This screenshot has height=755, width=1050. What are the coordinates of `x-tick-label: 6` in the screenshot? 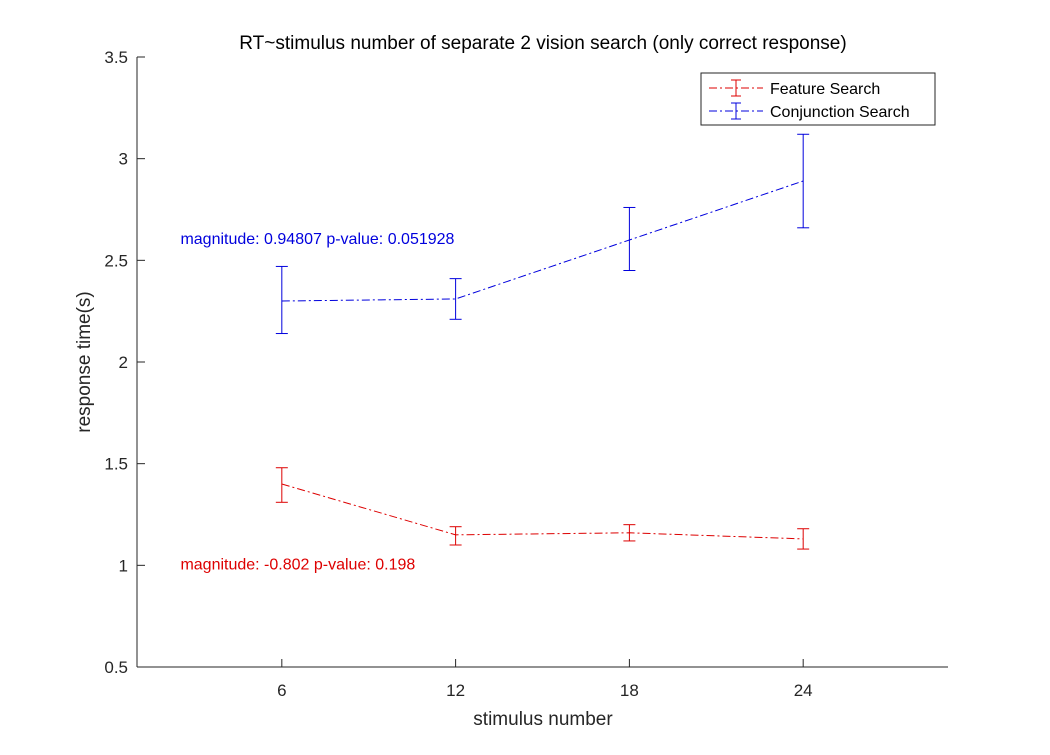 It's located at (281, 690).